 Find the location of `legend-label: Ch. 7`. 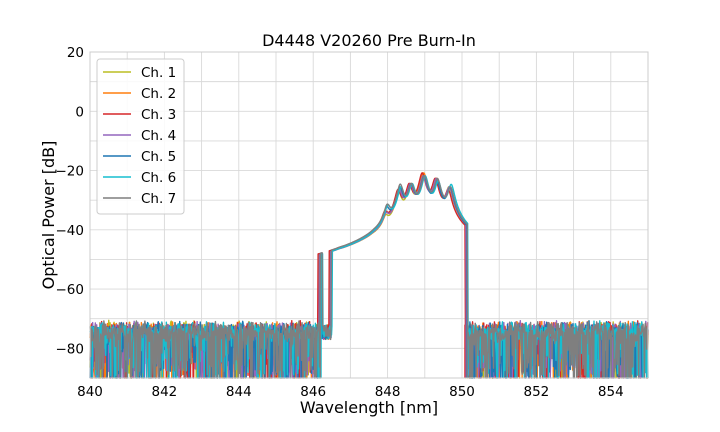

legend-label: Ch. 7 is located at coordinates (158, 199).